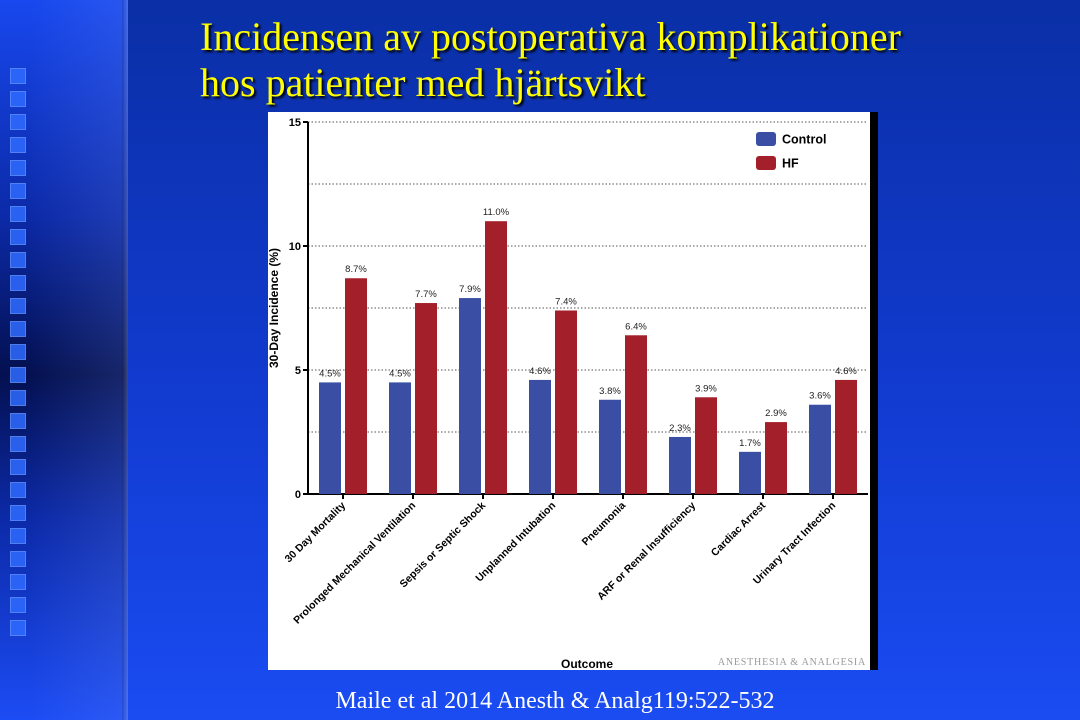  I want to click on y-tick-label: 0, so click(298, 495).